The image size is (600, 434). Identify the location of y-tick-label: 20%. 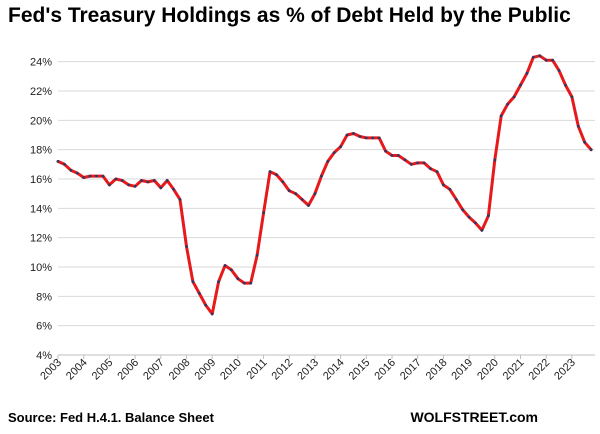
(41, 121).